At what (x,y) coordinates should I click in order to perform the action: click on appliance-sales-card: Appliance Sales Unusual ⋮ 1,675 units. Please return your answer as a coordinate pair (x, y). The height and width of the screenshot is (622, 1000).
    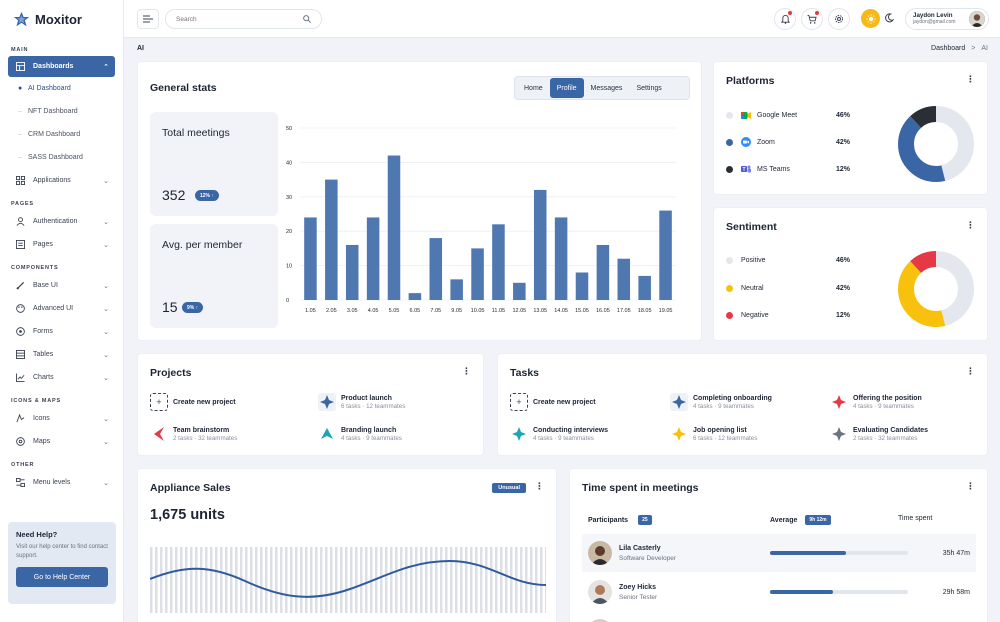
    Looking at the image, I should click on (347, 545).